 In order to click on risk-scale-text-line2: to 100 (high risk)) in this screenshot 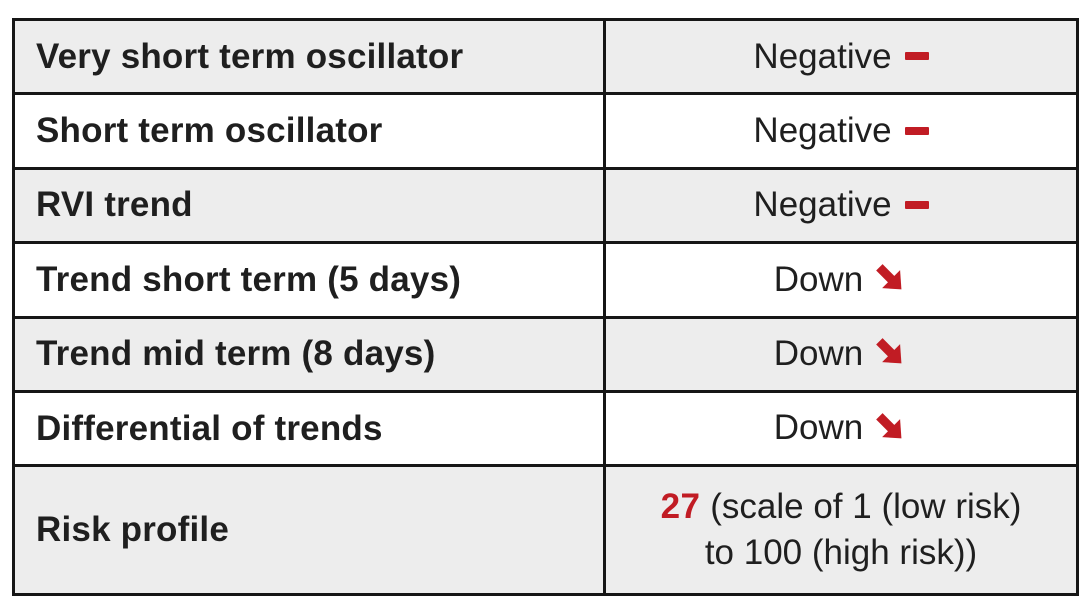, I will do `click(841, 553)`.